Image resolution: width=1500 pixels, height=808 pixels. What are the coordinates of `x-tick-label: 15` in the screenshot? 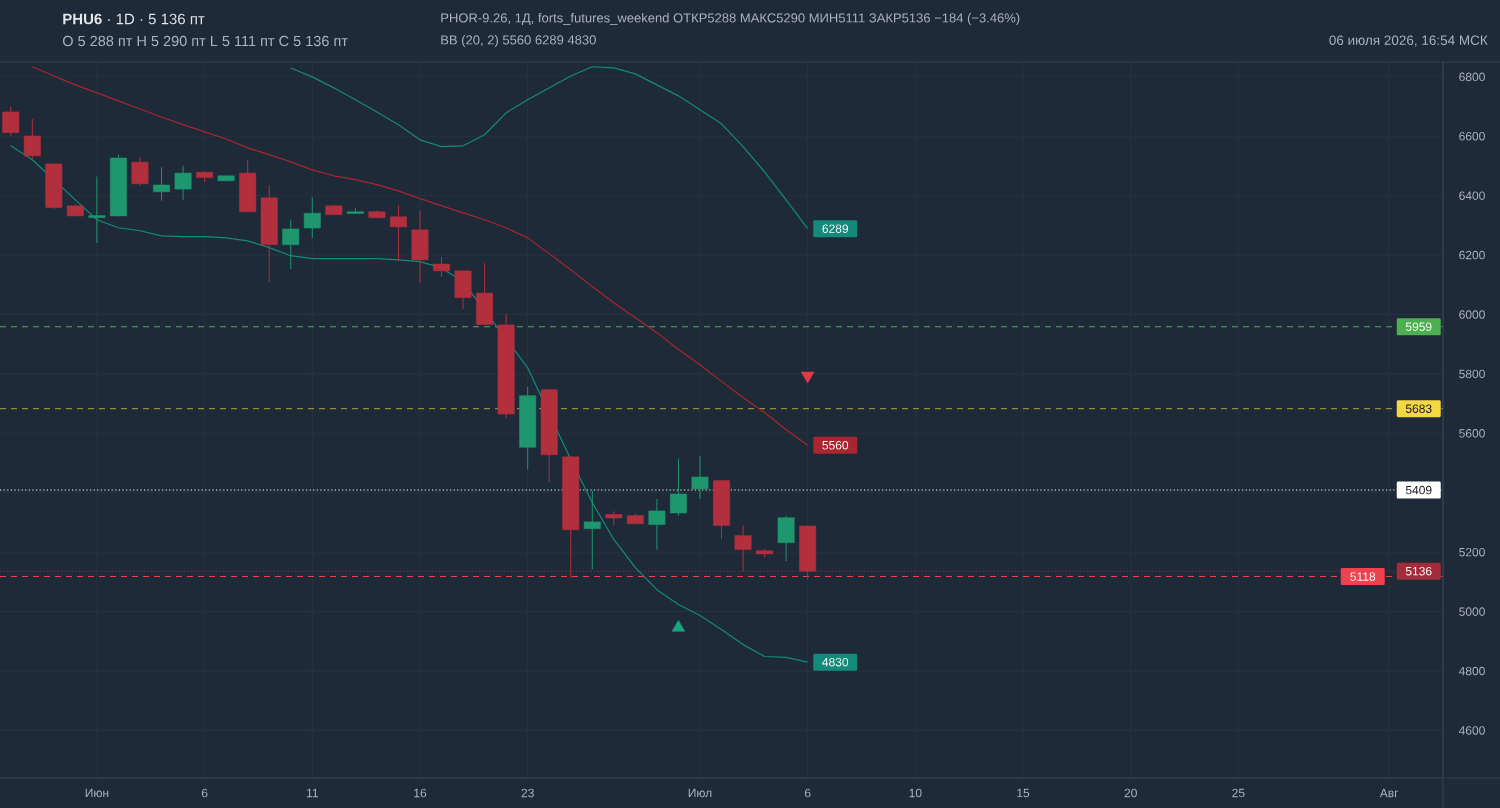 It's located at (1023, 793).